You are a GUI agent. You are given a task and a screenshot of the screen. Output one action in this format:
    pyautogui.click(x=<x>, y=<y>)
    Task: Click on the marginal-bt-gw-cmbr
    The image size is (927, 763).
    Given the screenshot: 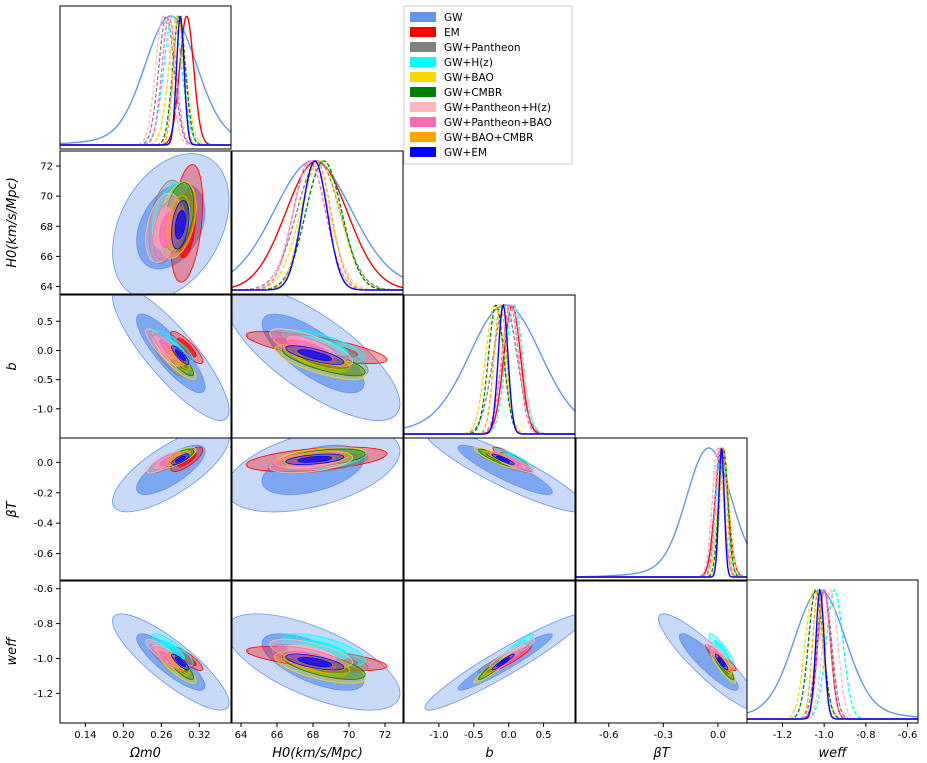 What is the action you would take?
    pyautogui.click(x=661, y=512)
    